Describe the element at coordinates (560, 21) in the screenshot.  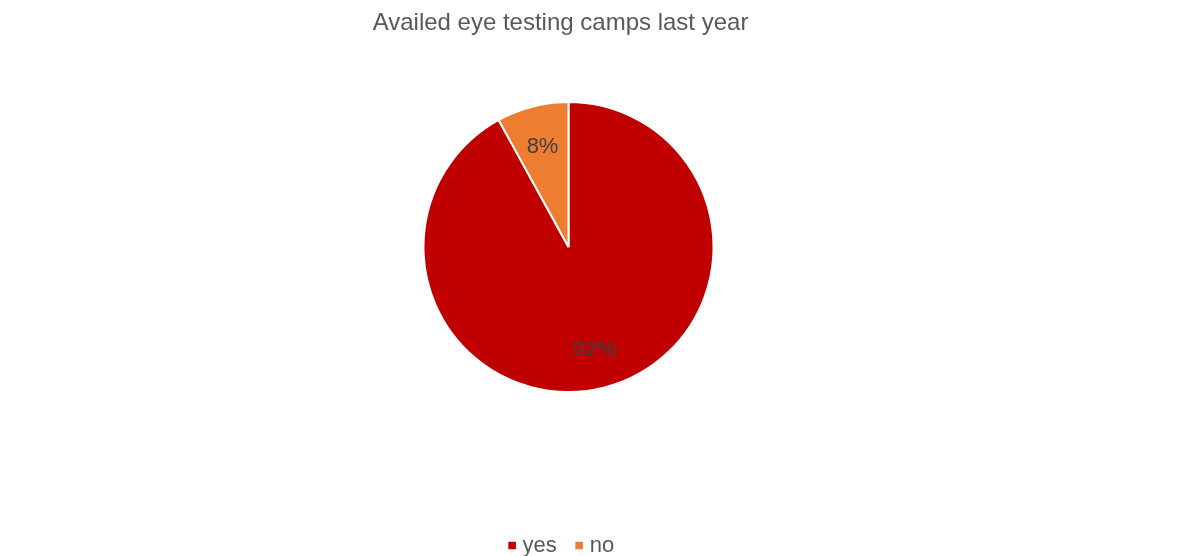
I see `chart-title: Availed eye testing camps last year` at that location.